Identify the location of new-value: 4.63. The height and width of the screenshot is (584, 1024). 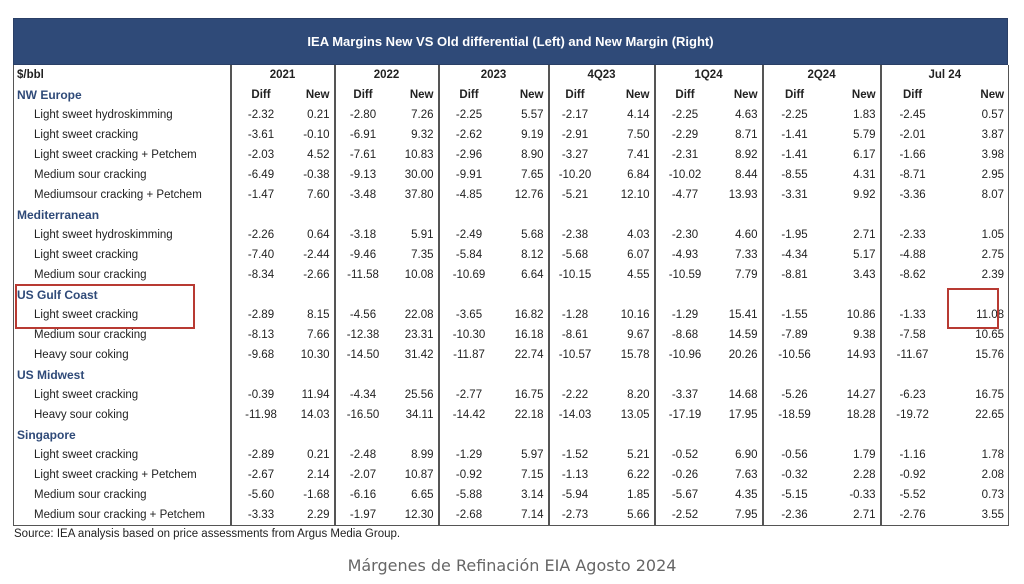
(746, 115).